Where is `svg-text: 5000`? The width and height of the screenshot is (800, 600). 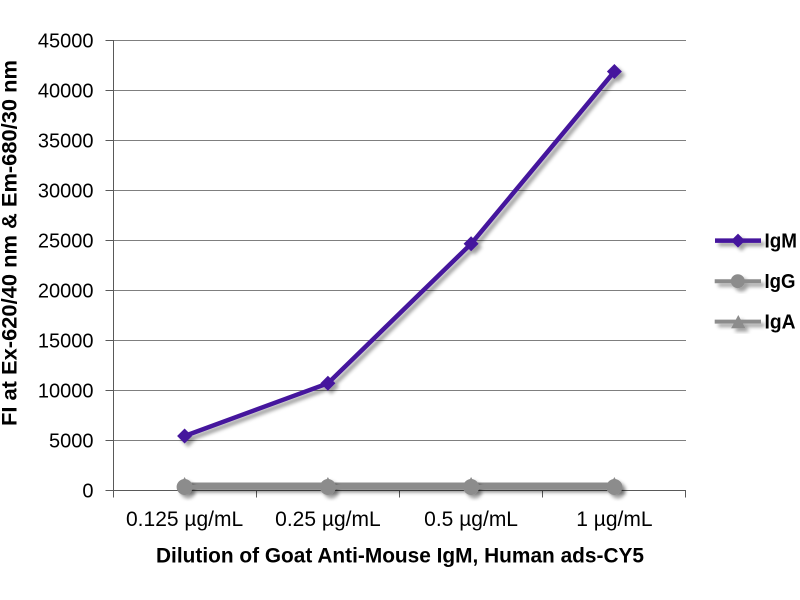
svg-text: 5000 is located at coordinates (71, 442).